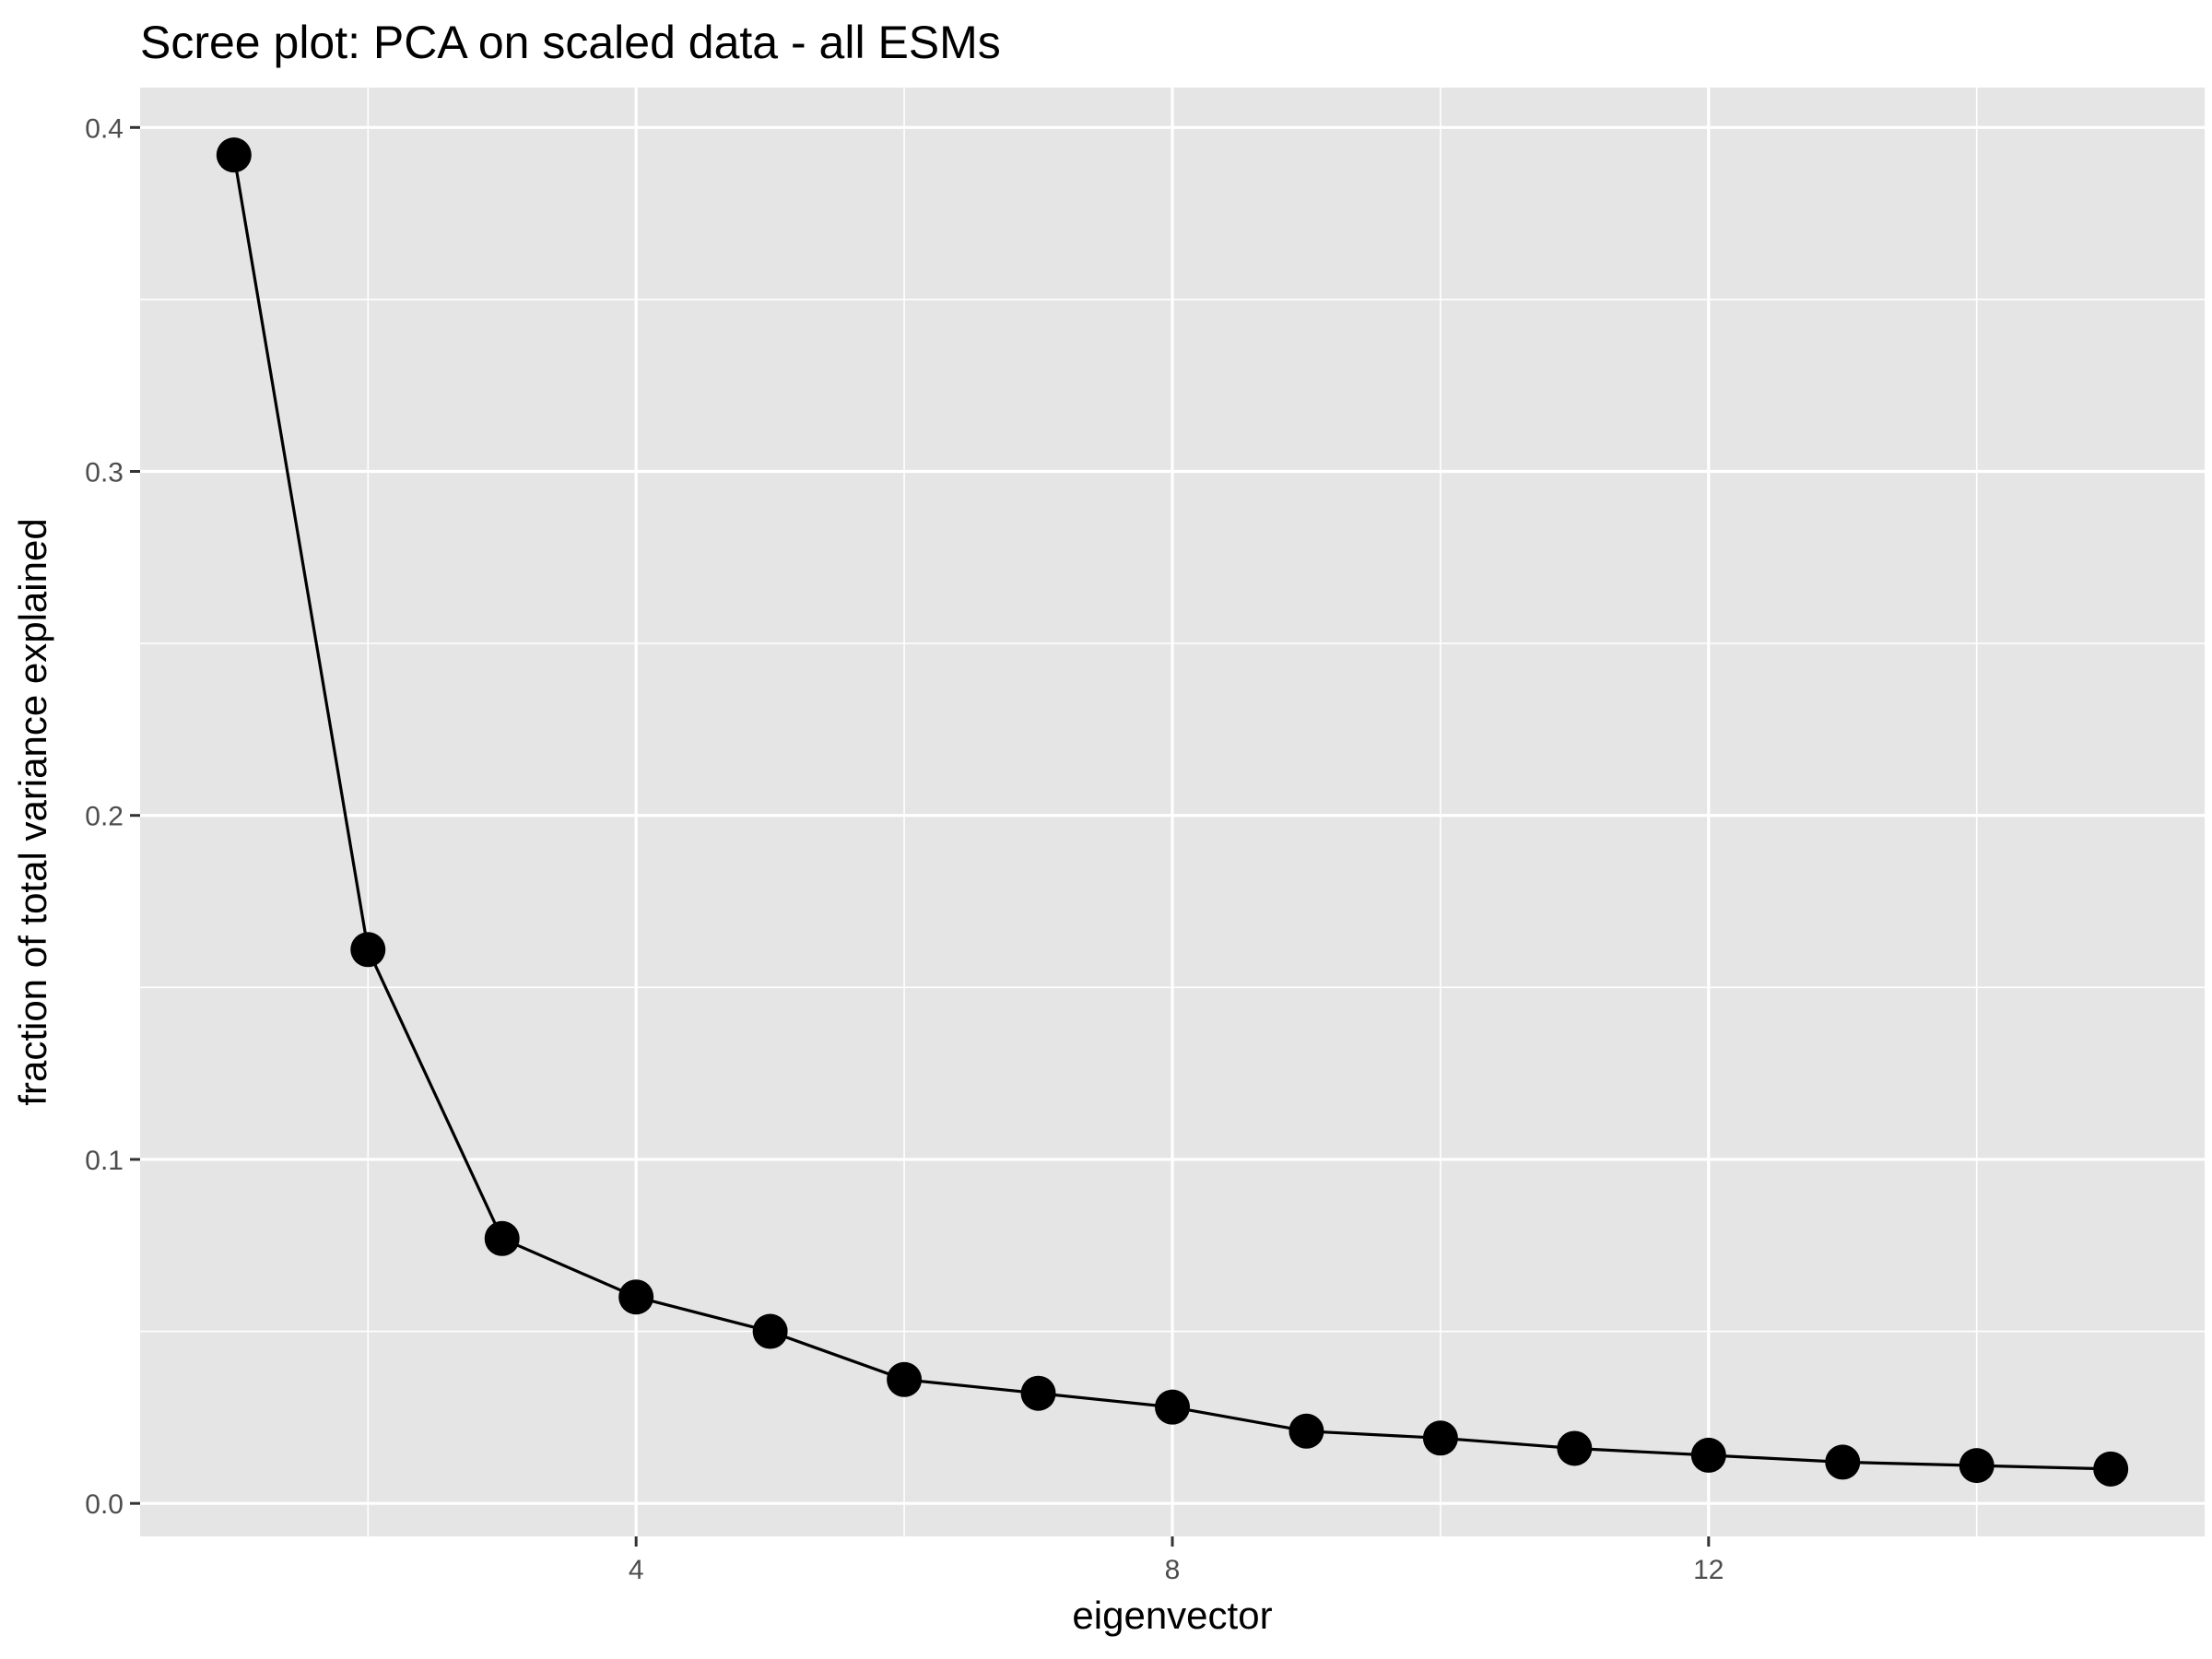  Describe the element at coordinates (104, 1504) in the screenshot. I see `y-tick-label: 0.0` at that location.